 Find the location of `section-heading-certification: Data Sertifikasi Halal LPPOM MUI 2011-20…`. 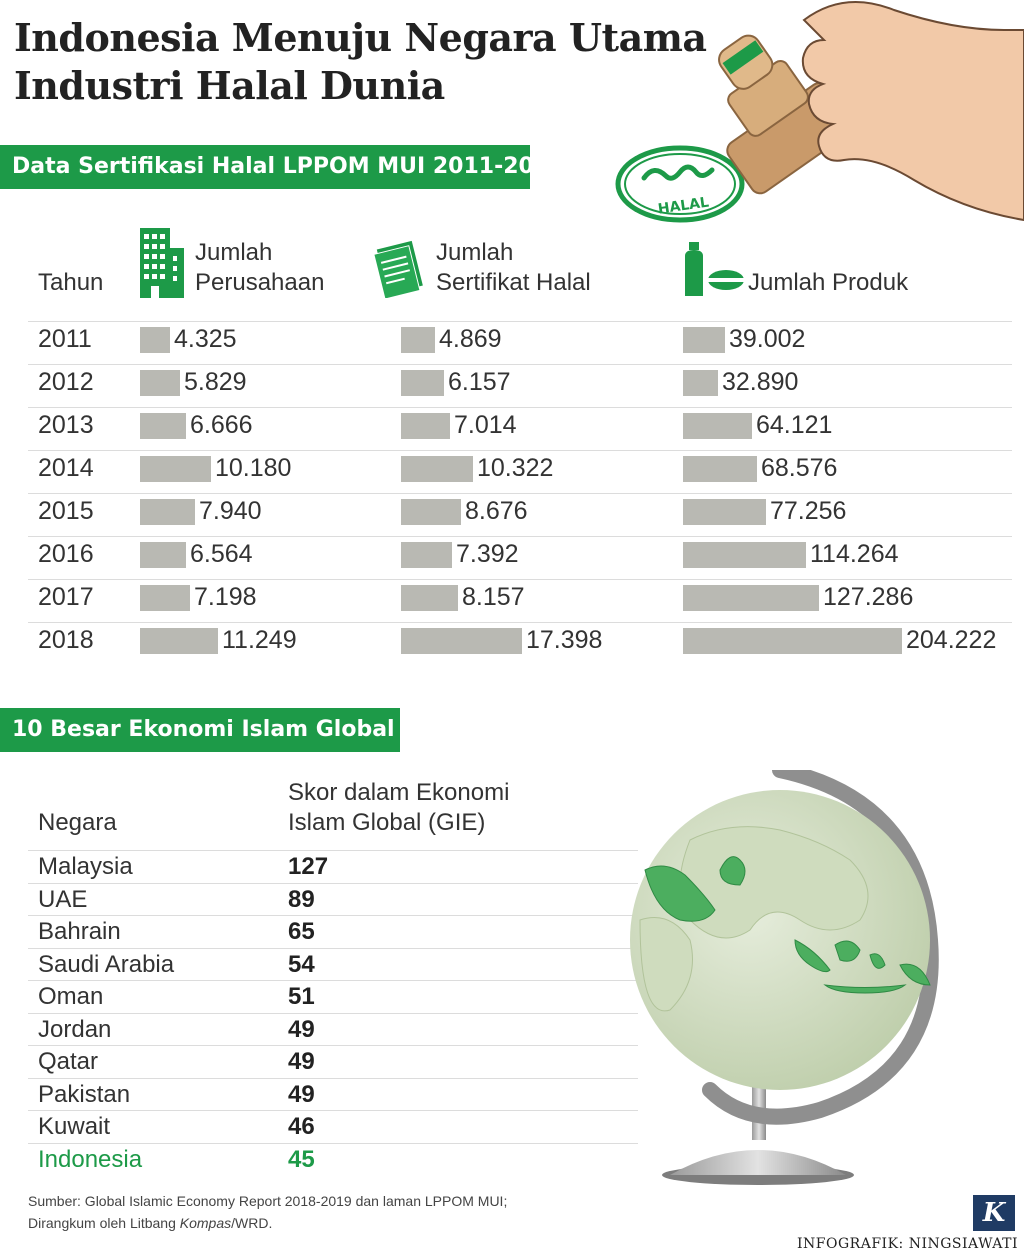

section-heading-certification: Data Sertifikasi Halal LPPOM MUI 2011-20… is located at coordinates (282, 167).